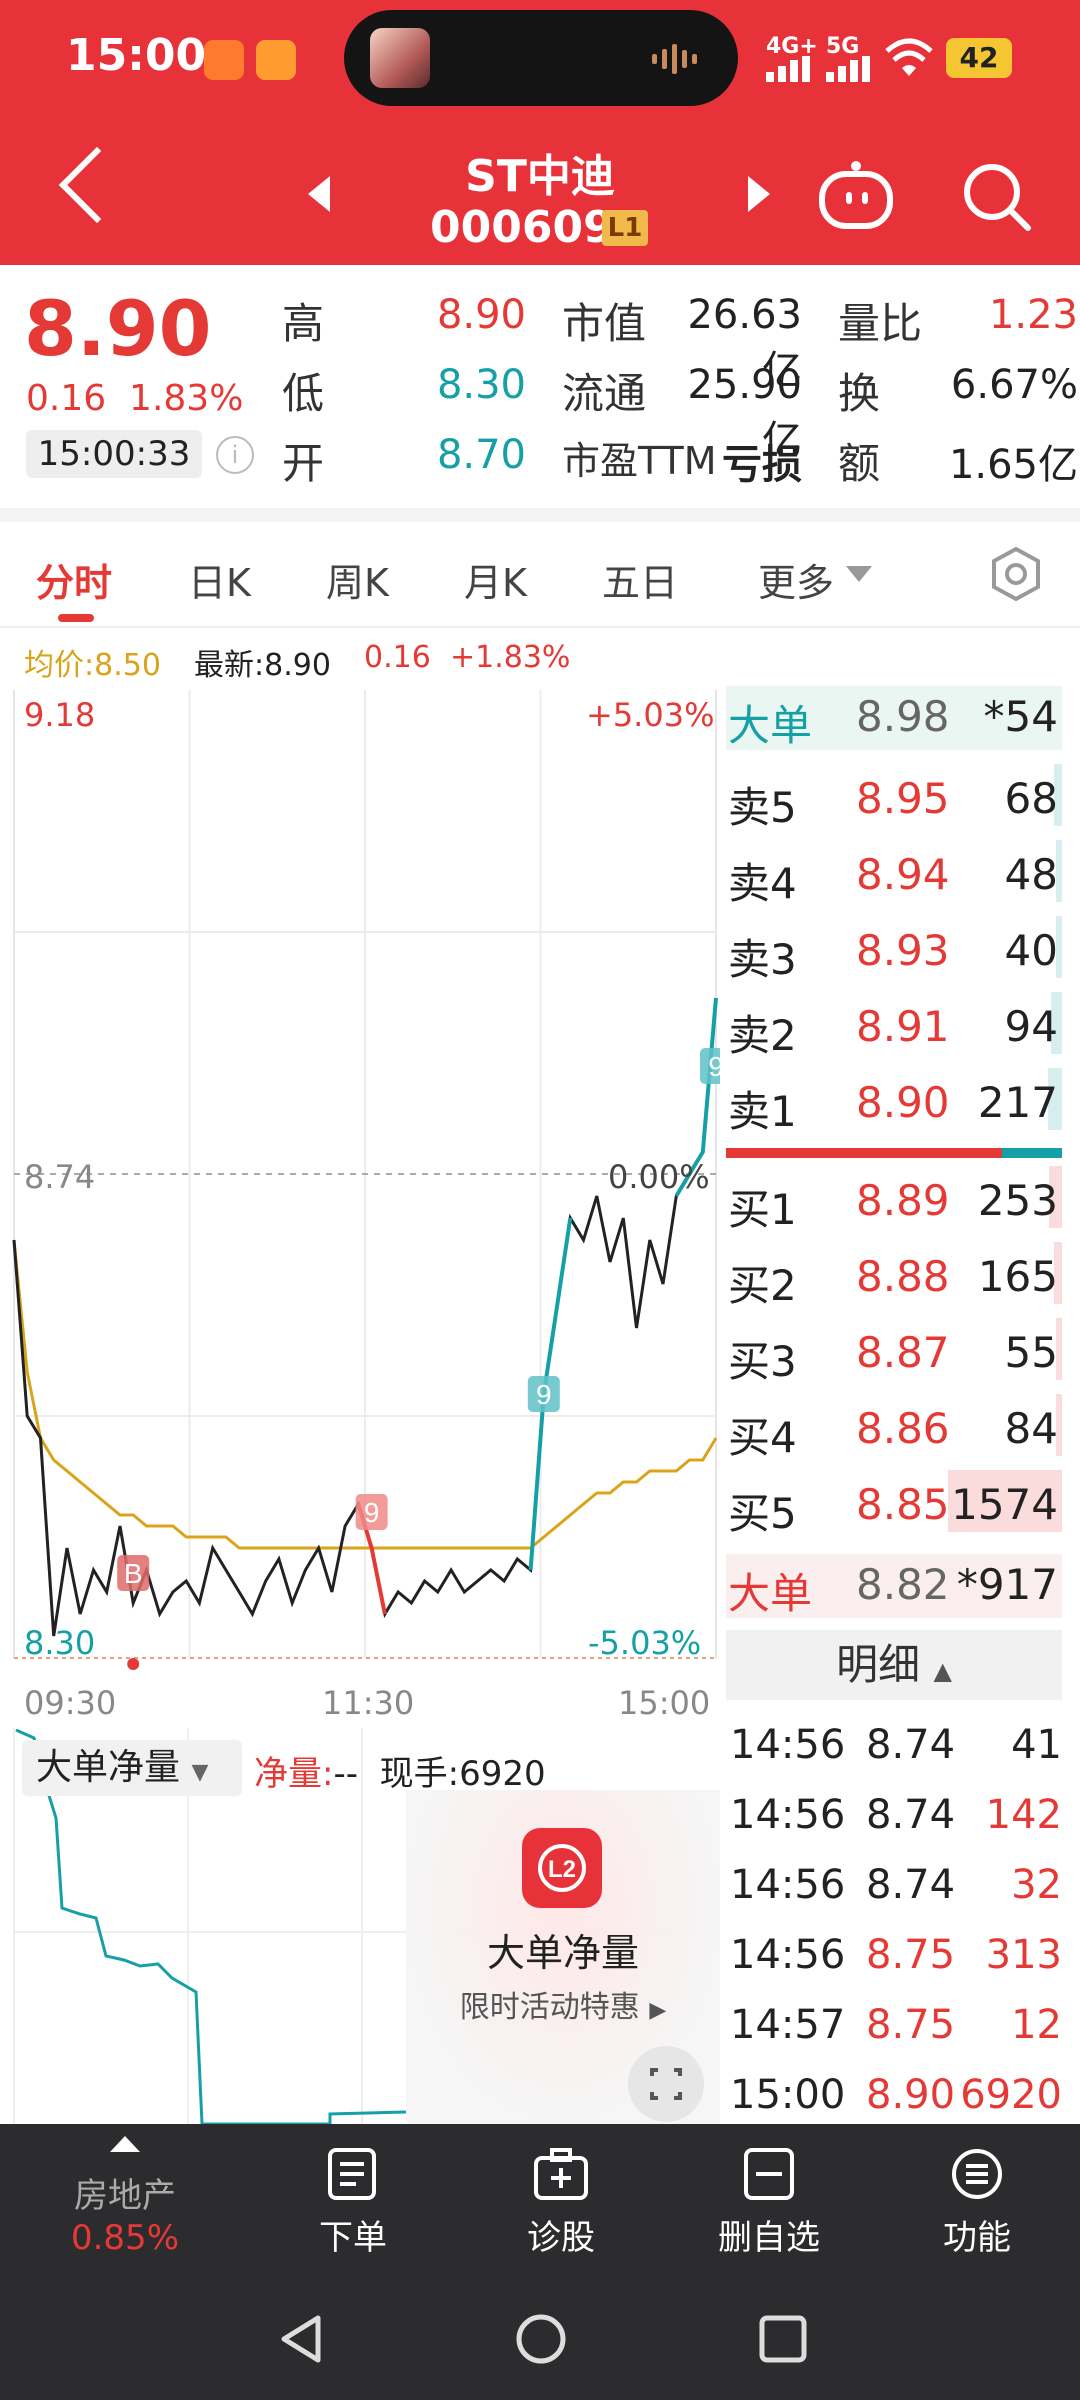  I want to click on last-price: 8.90, so click(118, 328).